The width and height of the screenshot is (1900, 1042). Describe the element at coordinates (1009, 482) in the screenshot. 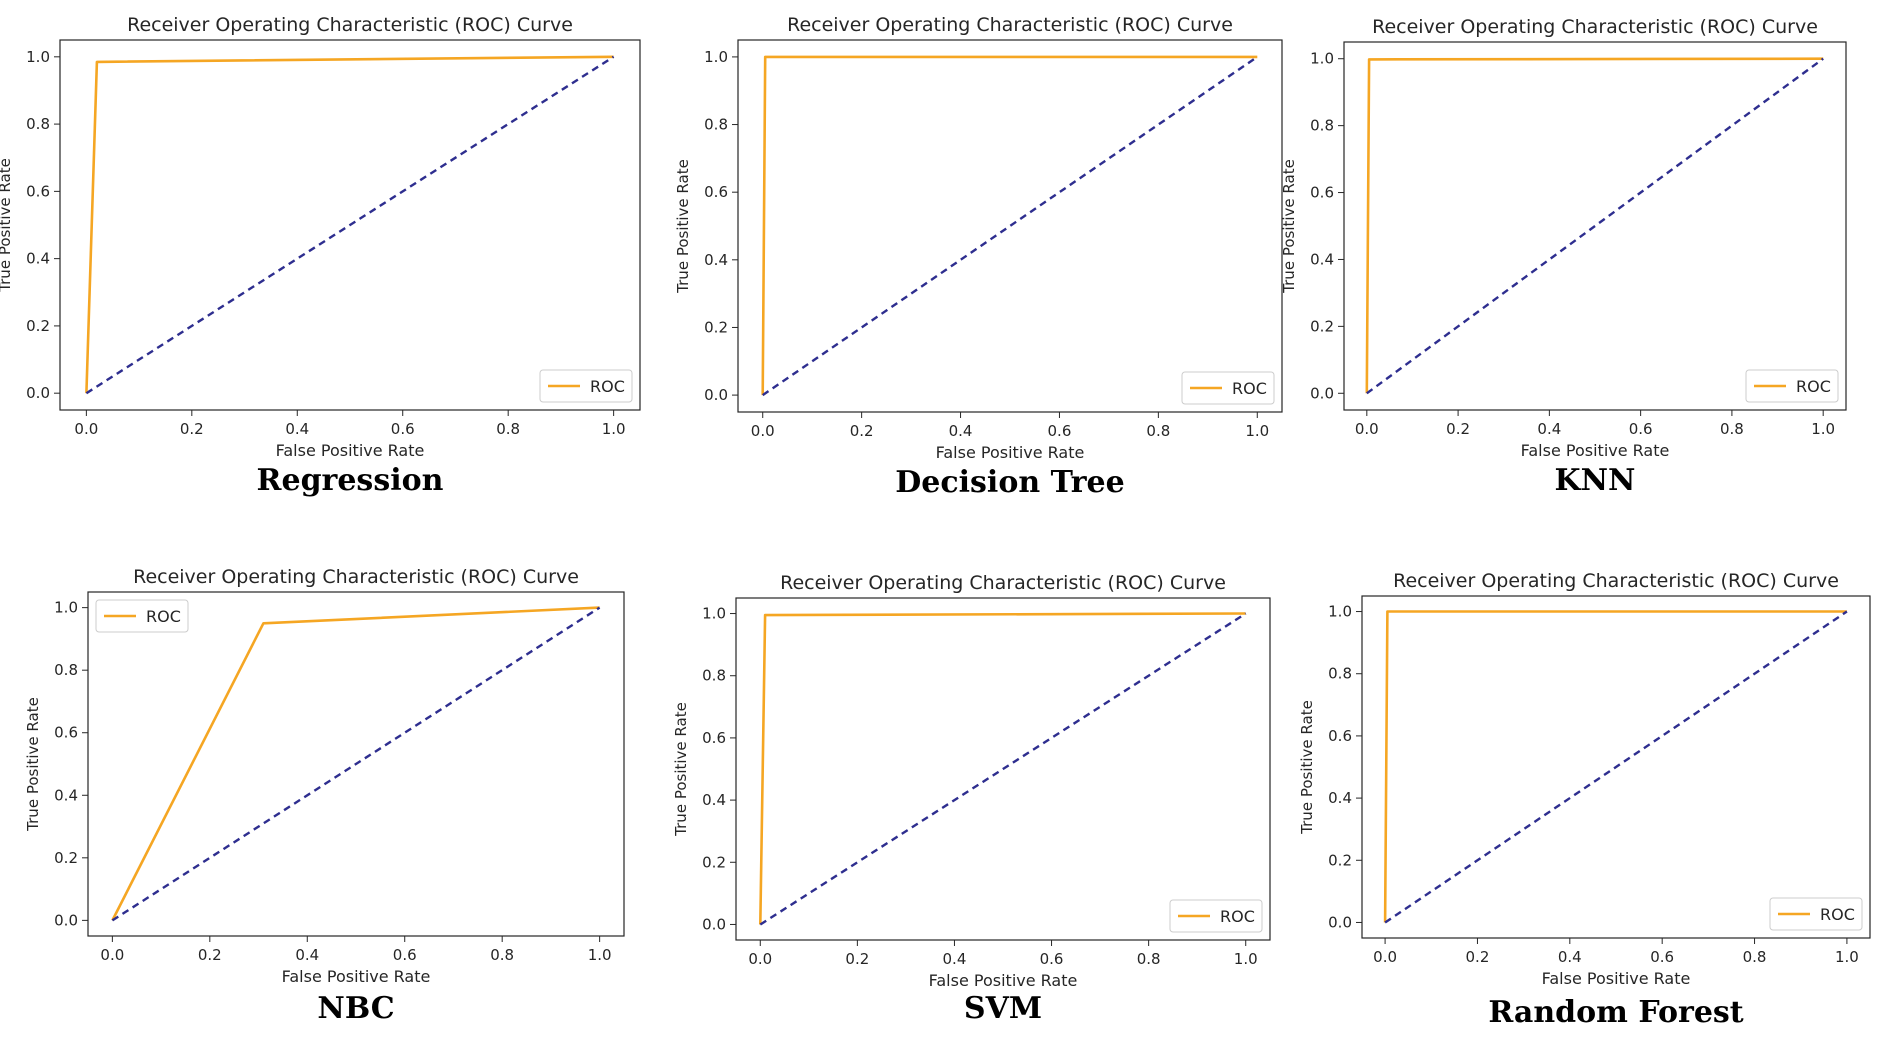

I see `panel-caption: Decision Tree` at that location.